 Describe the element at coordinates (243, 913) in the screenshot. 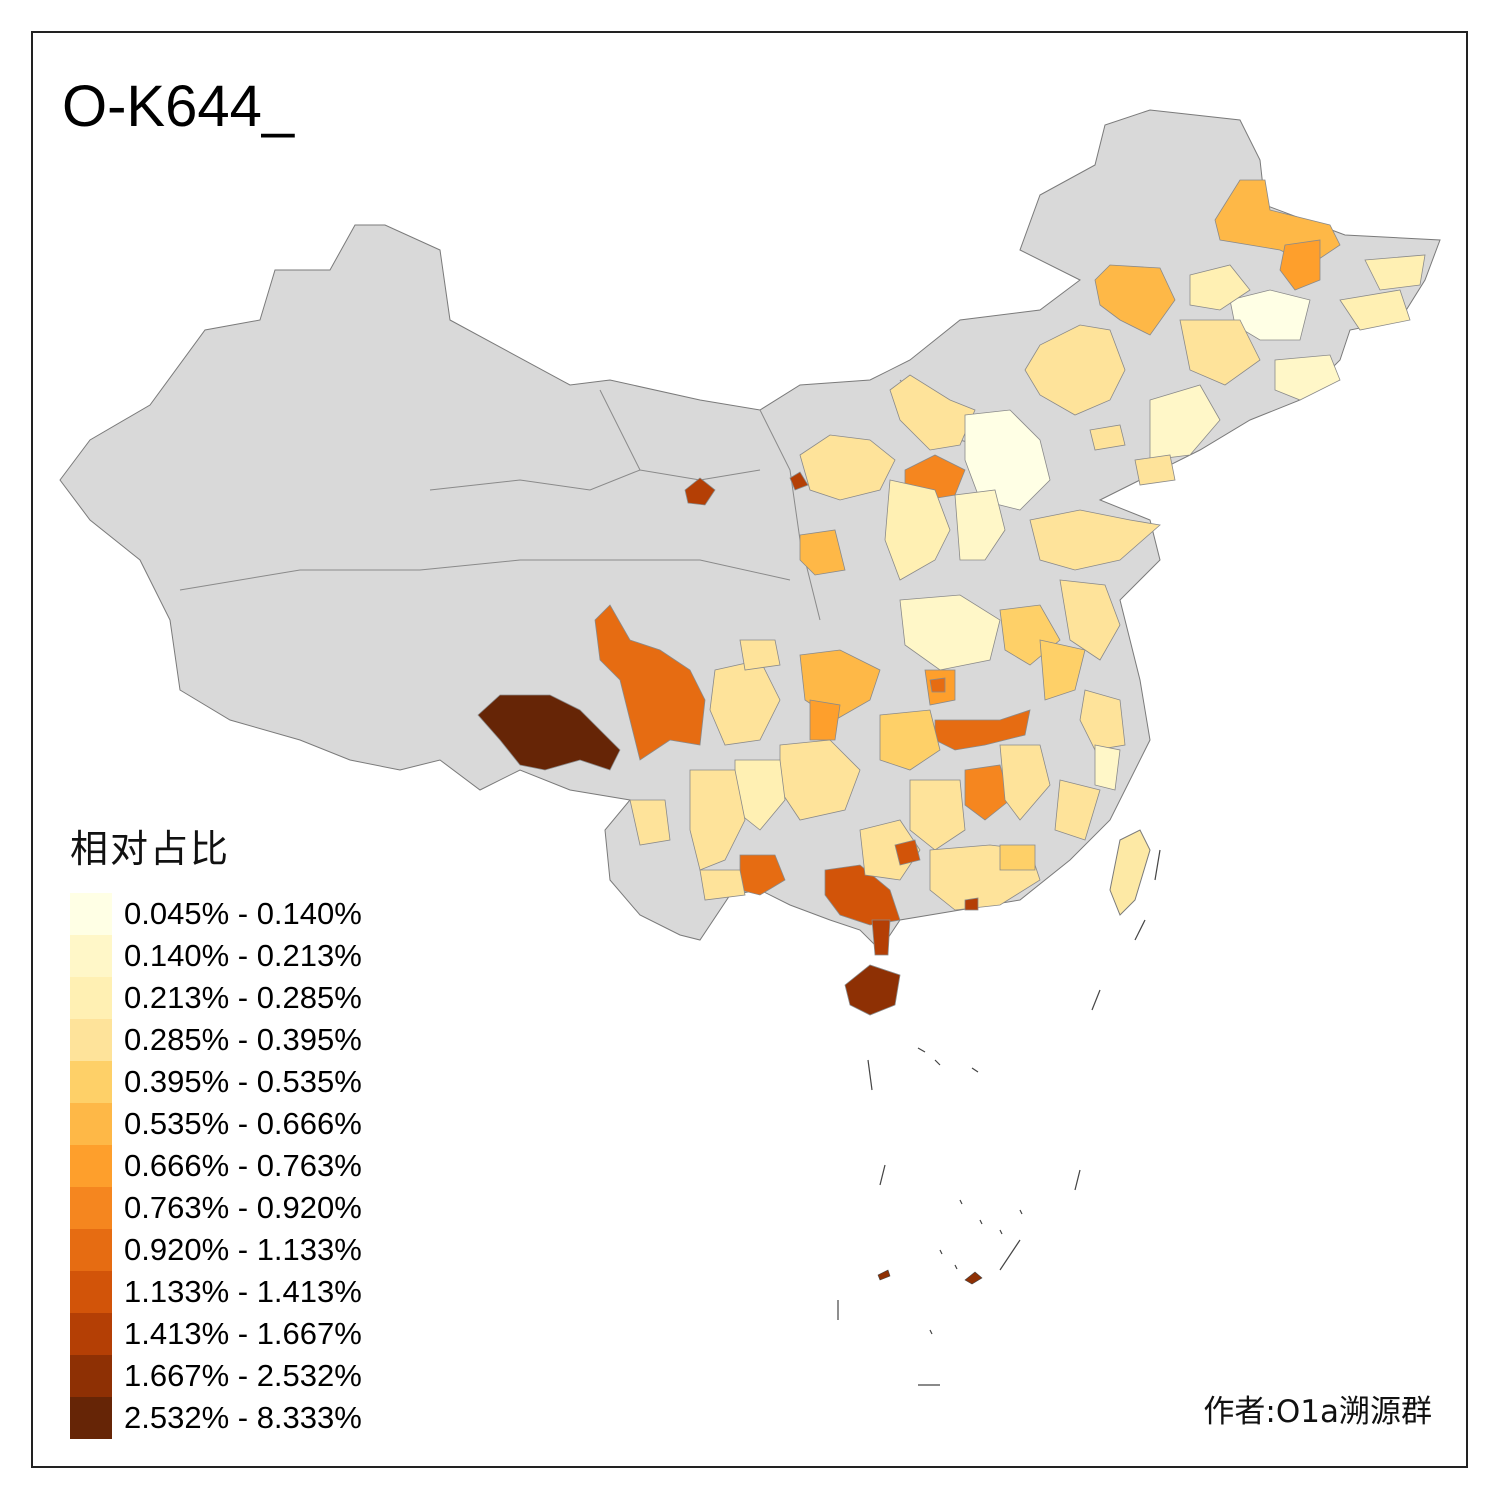

I see `legend-label: 0.045% - 0.140%` at that location.